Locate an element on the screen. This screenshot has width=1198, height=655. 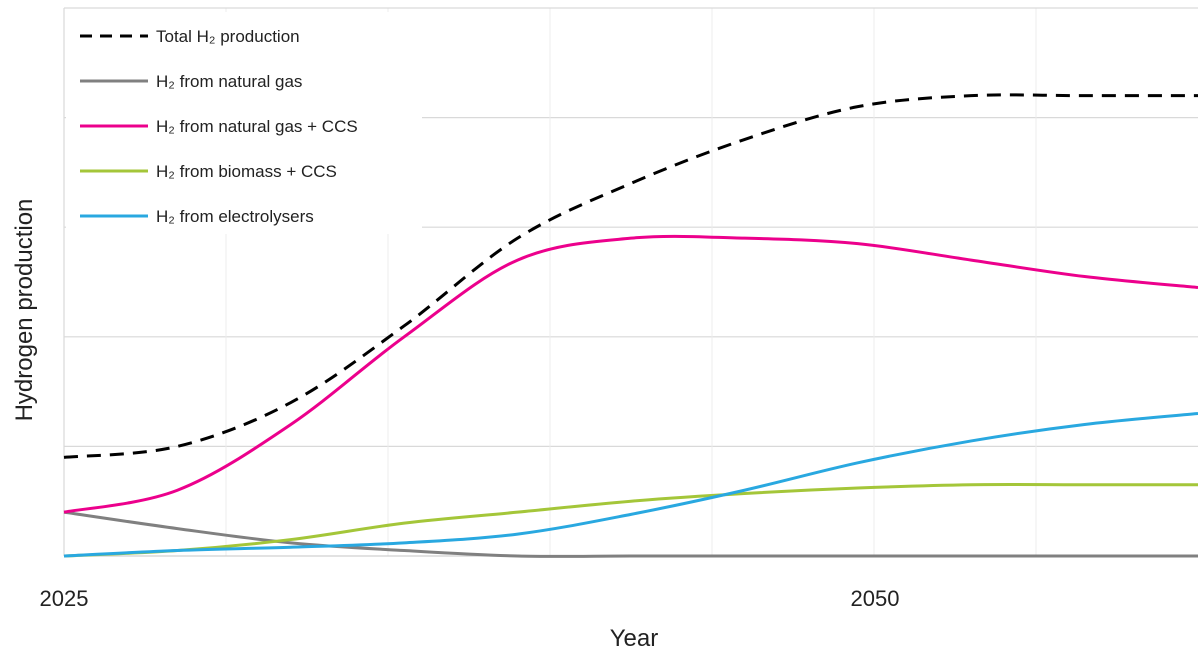
legend-label: H₂ from natural gas + CCS is located at coordinates (257, 126).